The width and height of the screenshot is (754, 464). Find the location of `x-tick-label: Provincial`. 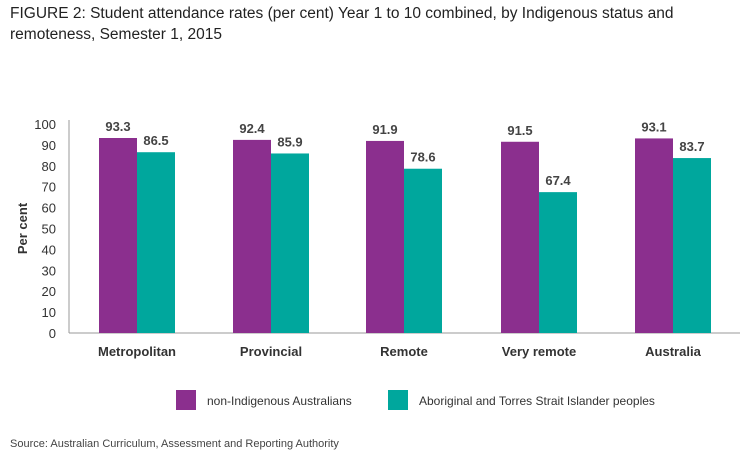

x-tick-label: Provincial is located at coordinates (271, 351).